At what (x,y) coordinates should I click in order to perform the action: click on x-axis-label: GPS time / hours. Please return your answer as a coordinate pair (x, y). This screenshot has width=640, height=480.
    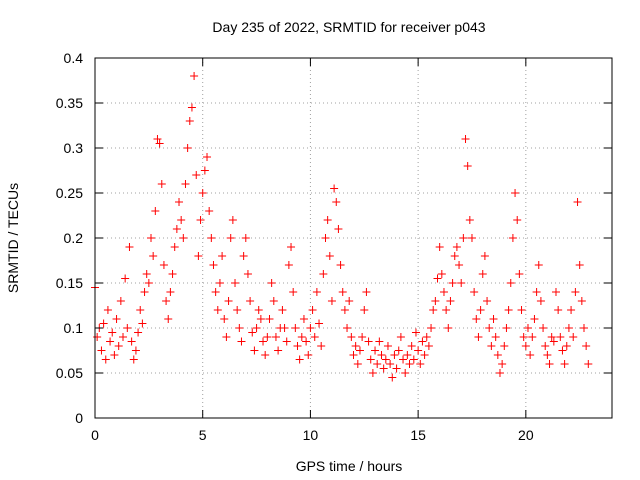
    Looking at the image, I should click on (349, 466).